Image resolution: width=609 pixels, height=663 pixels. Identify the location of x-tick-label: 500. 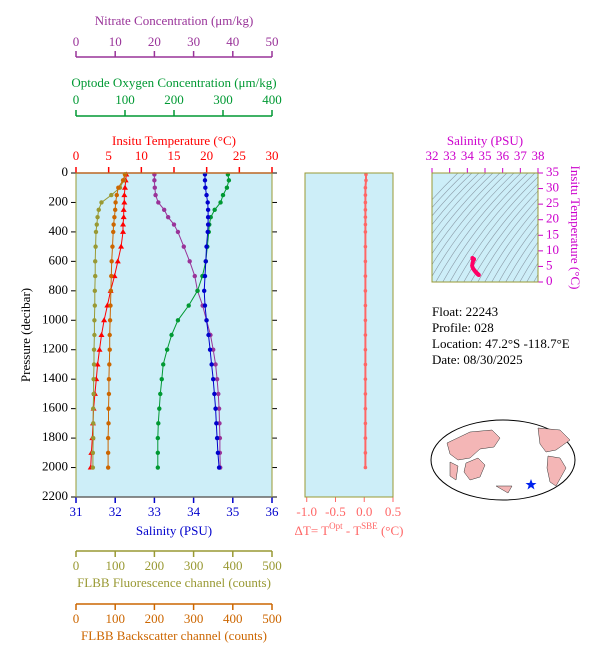
(272, 618).